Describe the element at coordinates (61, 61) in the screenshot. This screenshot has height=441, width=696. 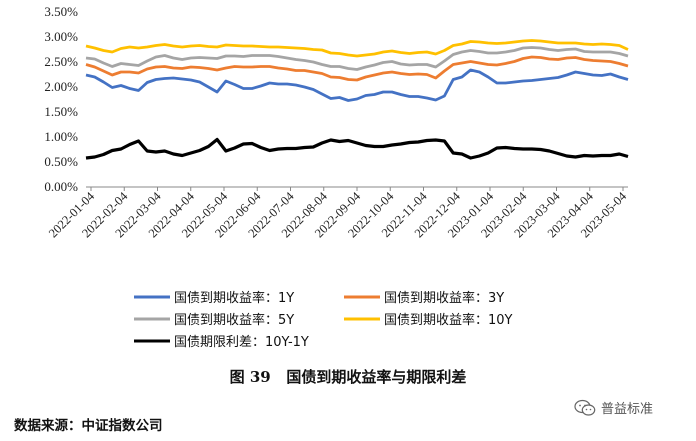
I see `y-tick-label: 2.50%` at that location.